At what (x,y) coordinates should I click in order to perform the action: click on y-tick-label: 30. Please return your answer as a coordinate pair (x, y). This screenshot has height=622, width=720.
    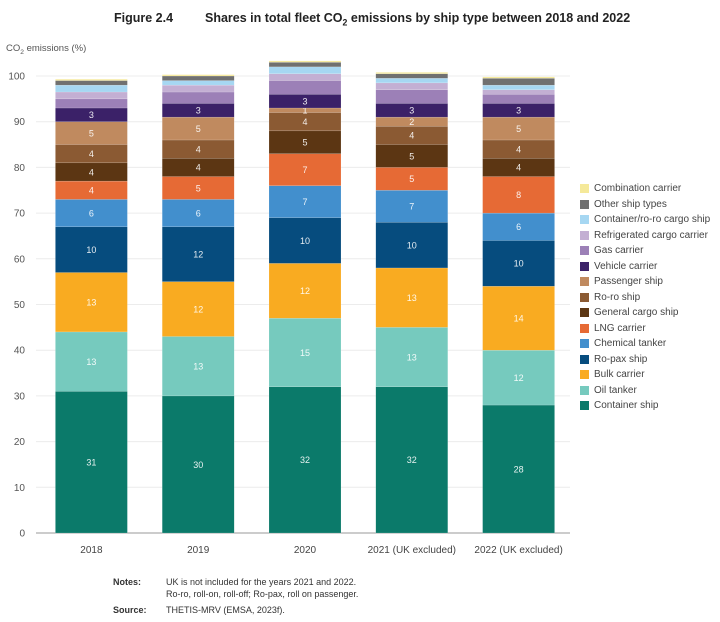
    Looking at the image, I should click on (20, 396).